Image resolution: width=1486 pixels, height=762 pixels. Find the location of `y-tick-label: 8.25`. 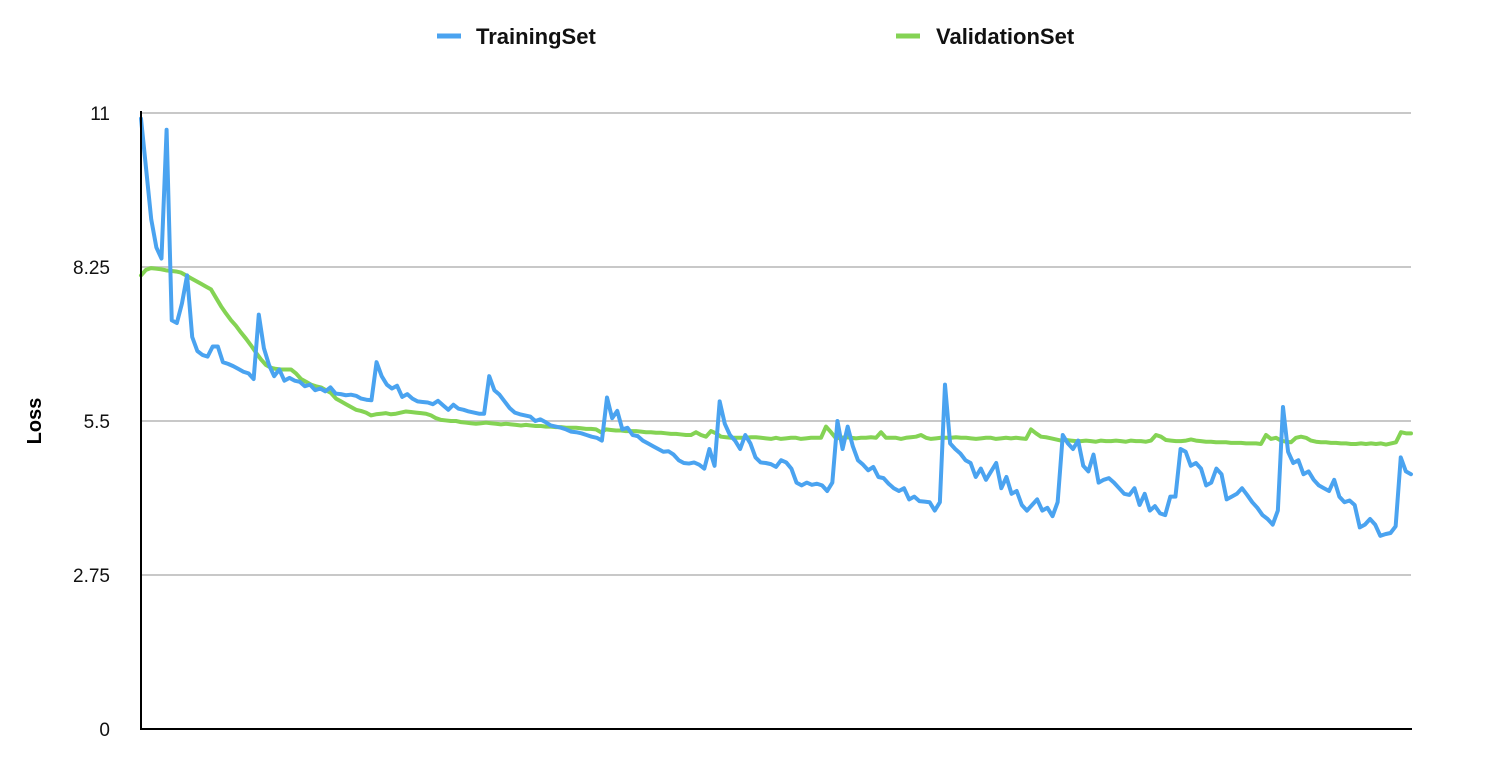

y-tick-label: 8.25 is located at coordinates (91, 268).